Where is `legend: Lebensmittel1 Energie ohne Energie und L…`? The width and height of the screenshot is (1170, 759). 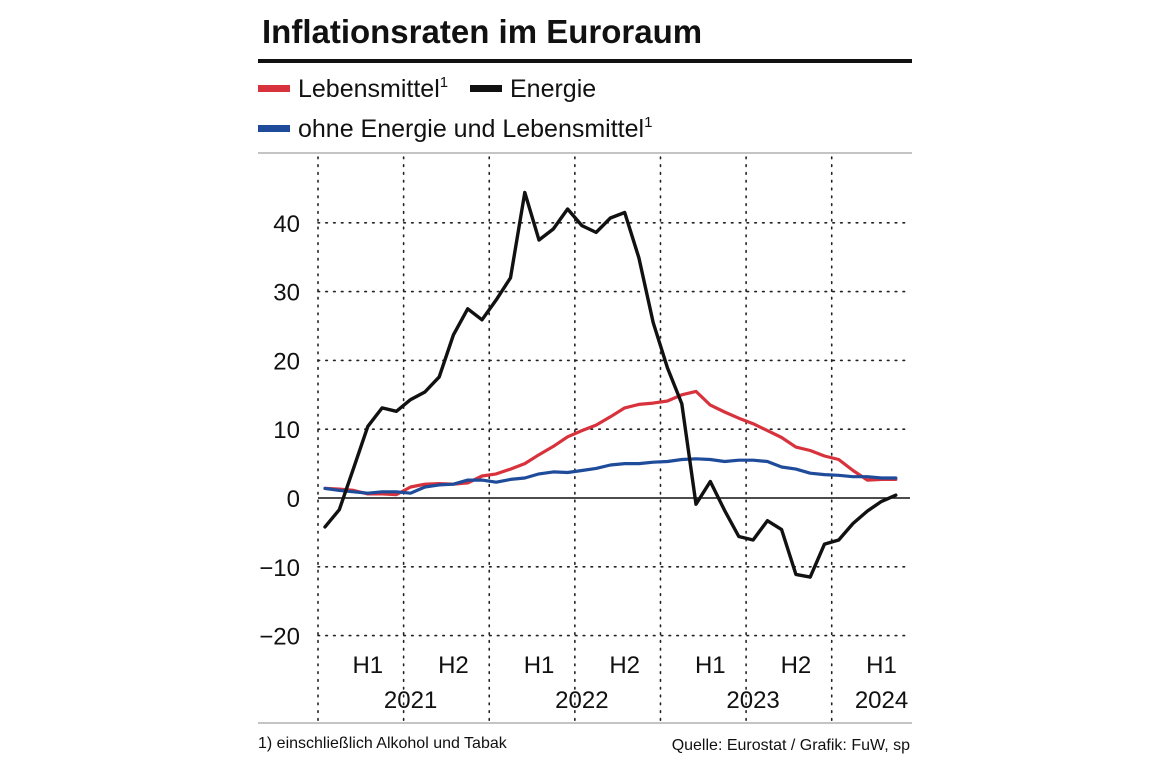 legend: Lebensmittel1 Energie ohne Energie und L… is located at coordinates (455, 108).